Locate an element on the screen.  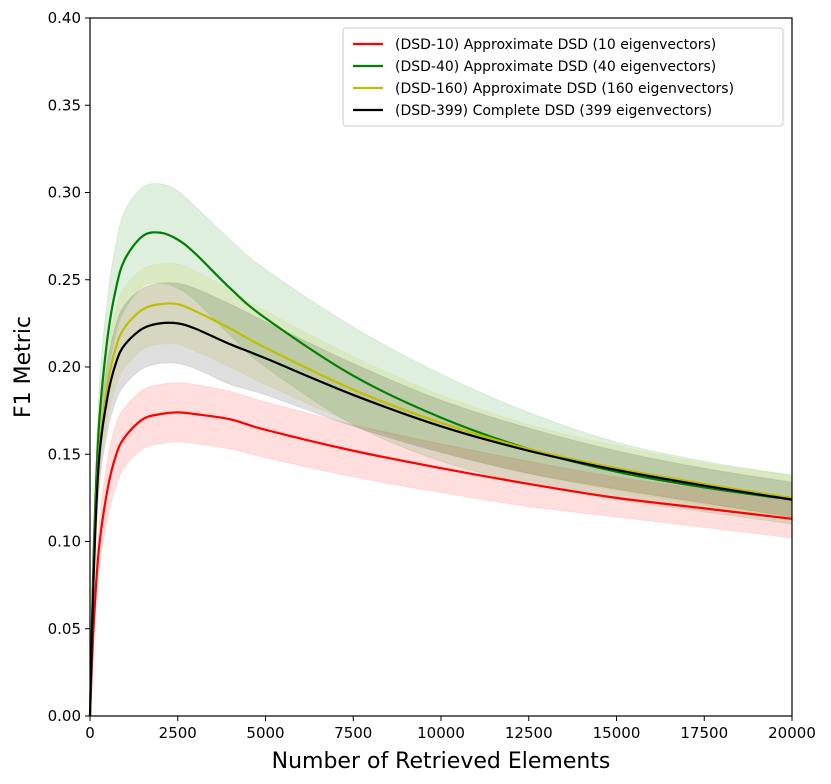
x-tick-label: 10000 is located at coordinates (441, 733).